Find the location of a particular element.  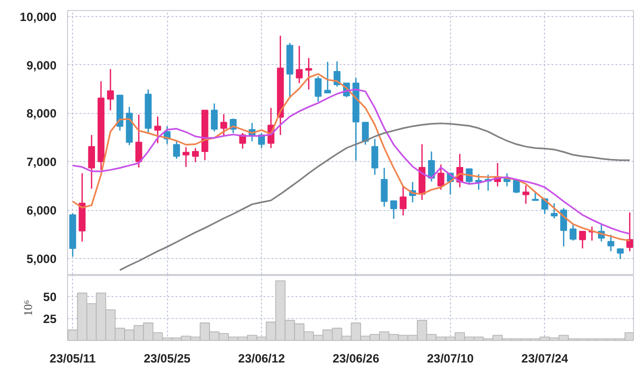

y-tick-label: 8,000 is located at coordinates (41, 113).